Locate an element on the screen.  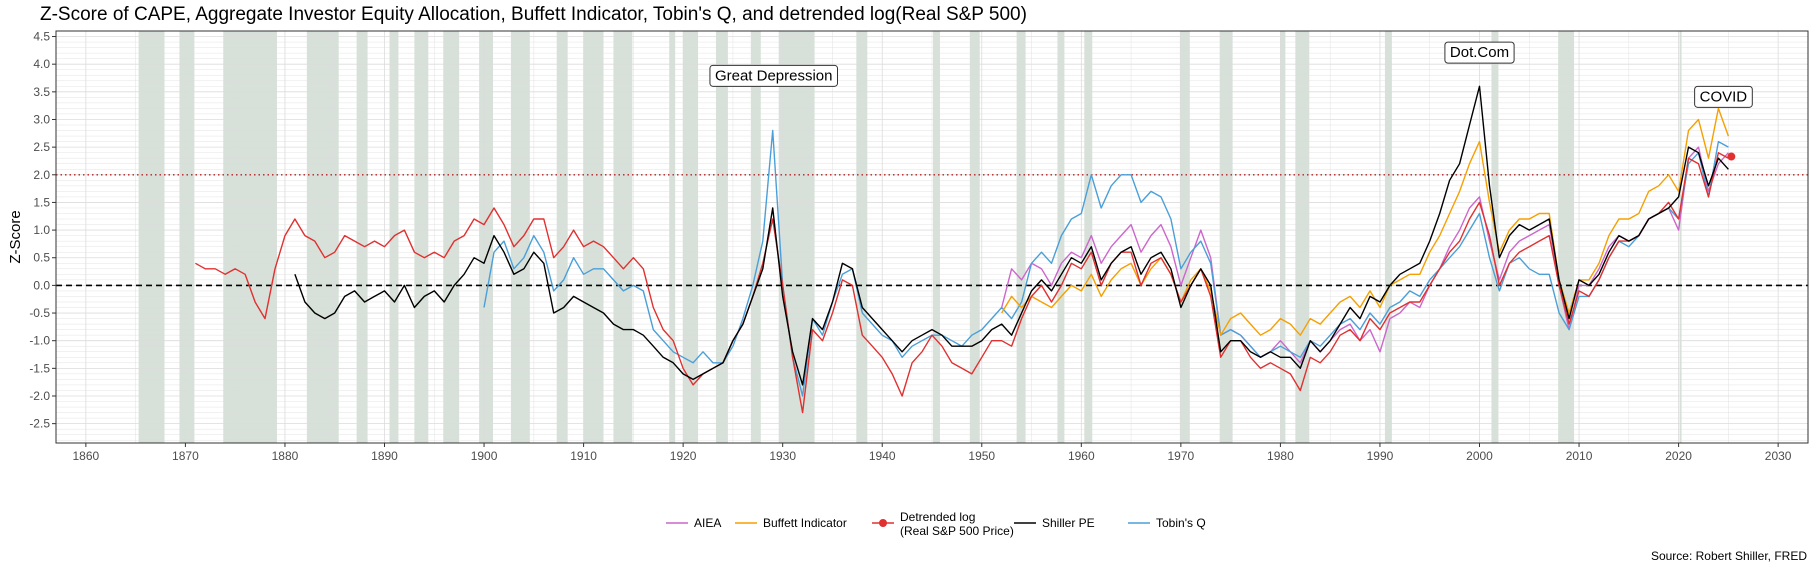
x-tick-label: 1980 is located at coordinates (1280, 456).